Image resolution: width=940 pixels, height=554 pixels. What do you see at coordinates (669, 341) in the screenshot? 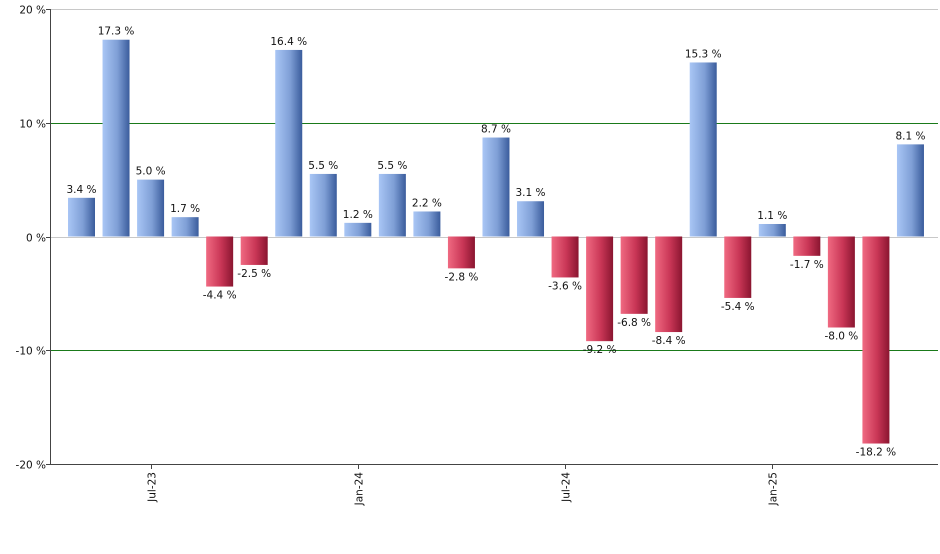
I see `bar-value-label: -8.4 %` at bounding box center [669, 341].